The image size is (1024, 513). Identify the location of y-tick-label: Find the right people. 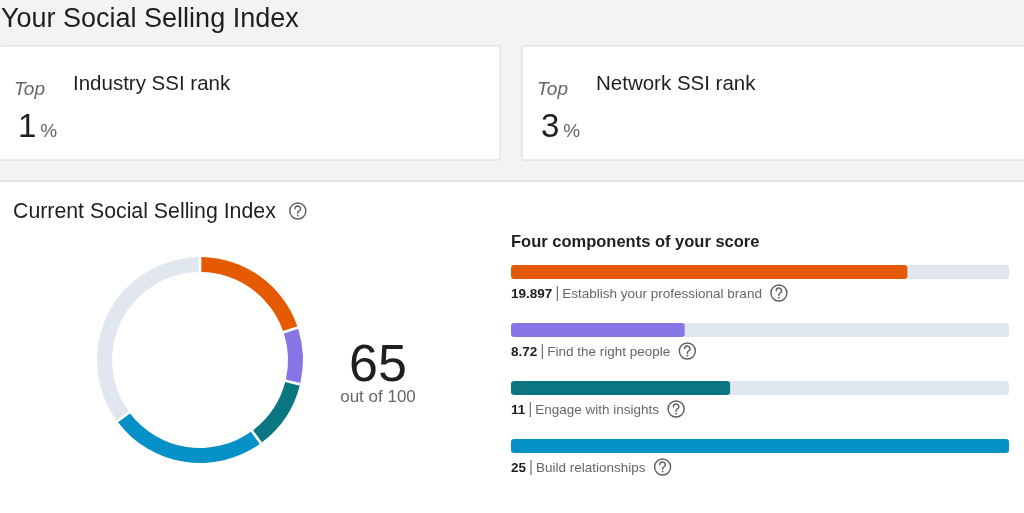
(609, 351).